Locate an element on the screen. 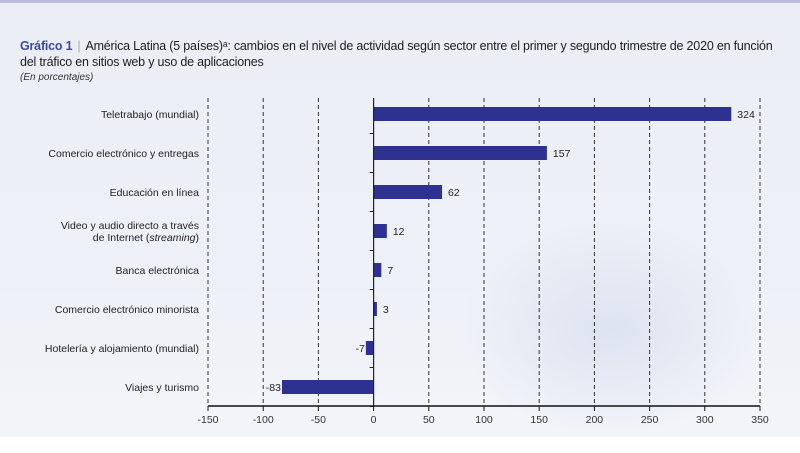 The image size is (800, 453). x-tick-label: 200 is located at coordinates (595, 420).